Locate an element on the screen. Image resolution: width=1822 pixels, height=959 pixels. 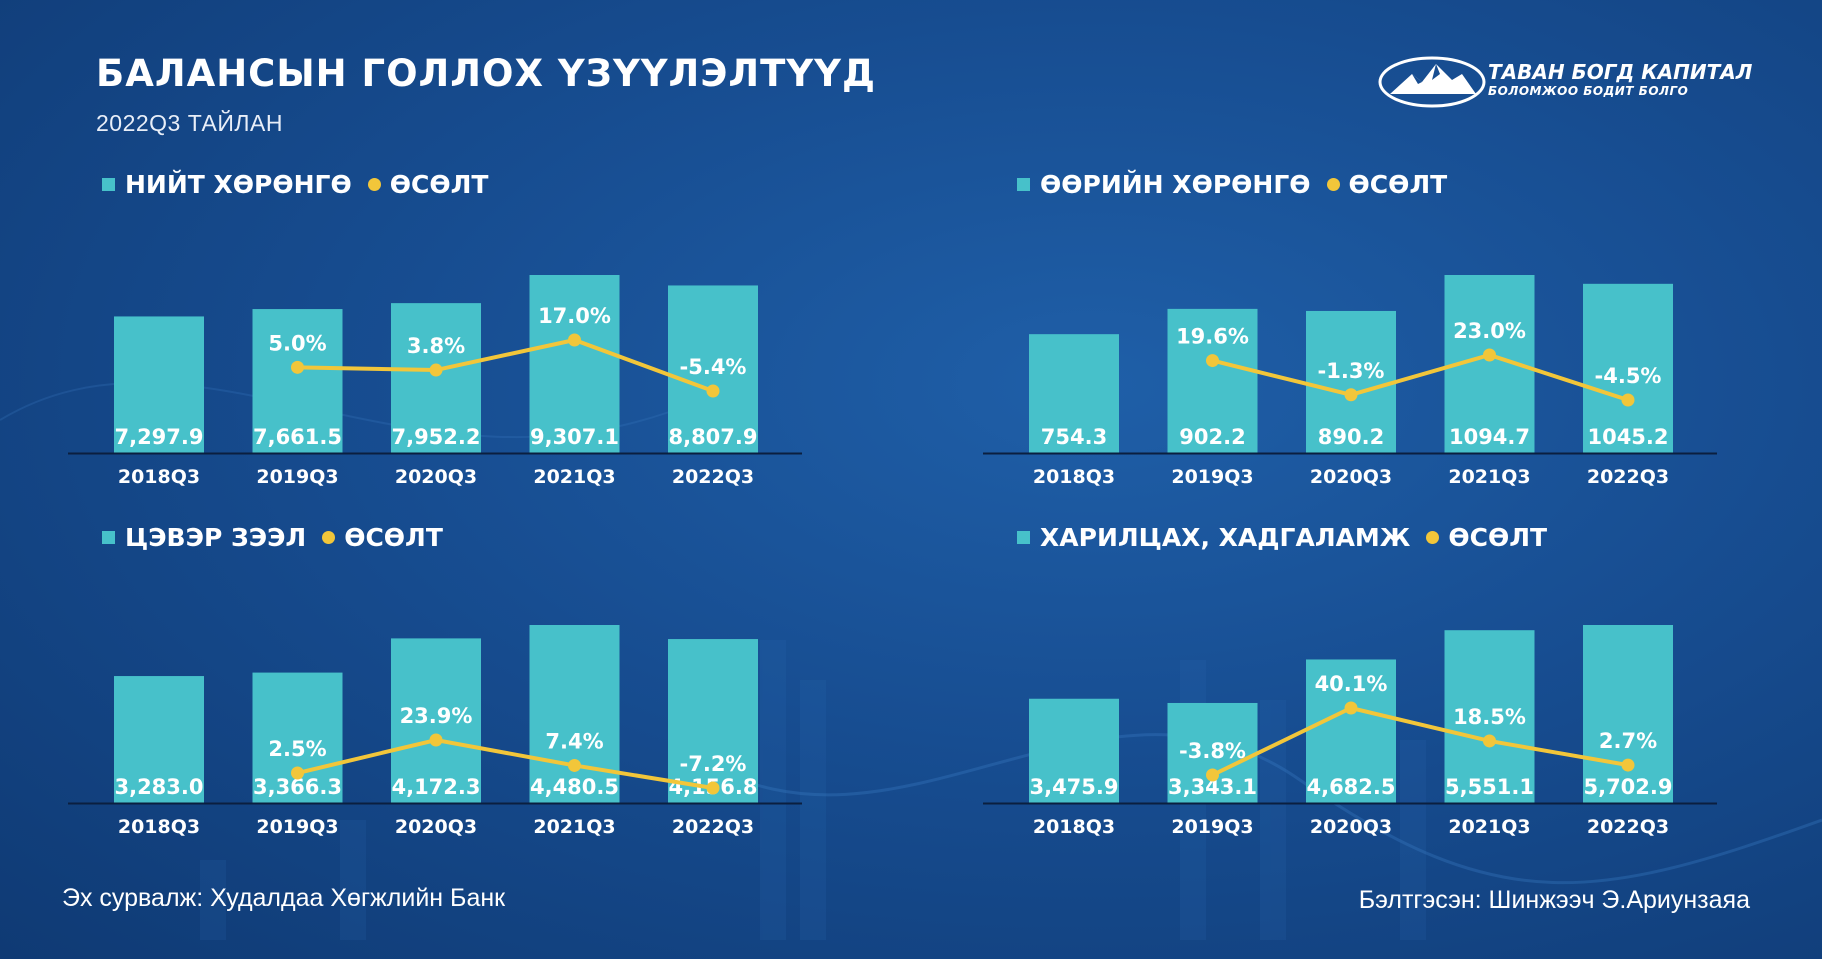
author-note: Бэлтгэсэн: Шинжээч Э.Ариунзаяа is located at coordinates (1554, 900).